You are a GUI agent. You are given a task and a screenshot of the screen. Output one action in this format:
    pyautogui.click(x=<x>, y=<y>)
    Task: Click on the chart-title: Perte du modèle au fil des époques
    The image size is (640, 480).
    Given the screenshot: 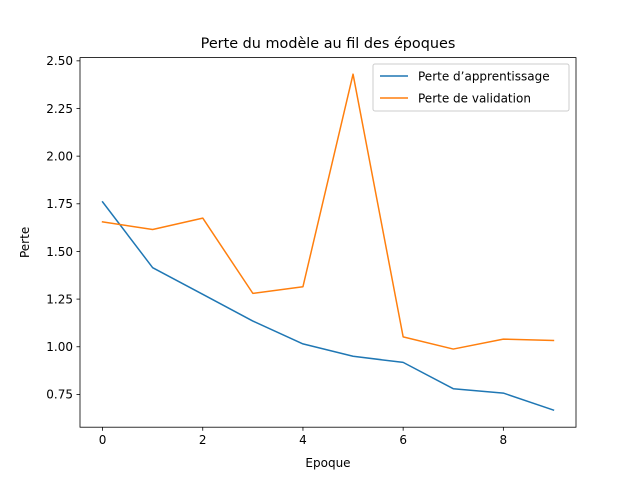 What is the action you would take?
    pyautogui.click(x=328, y=44)
    